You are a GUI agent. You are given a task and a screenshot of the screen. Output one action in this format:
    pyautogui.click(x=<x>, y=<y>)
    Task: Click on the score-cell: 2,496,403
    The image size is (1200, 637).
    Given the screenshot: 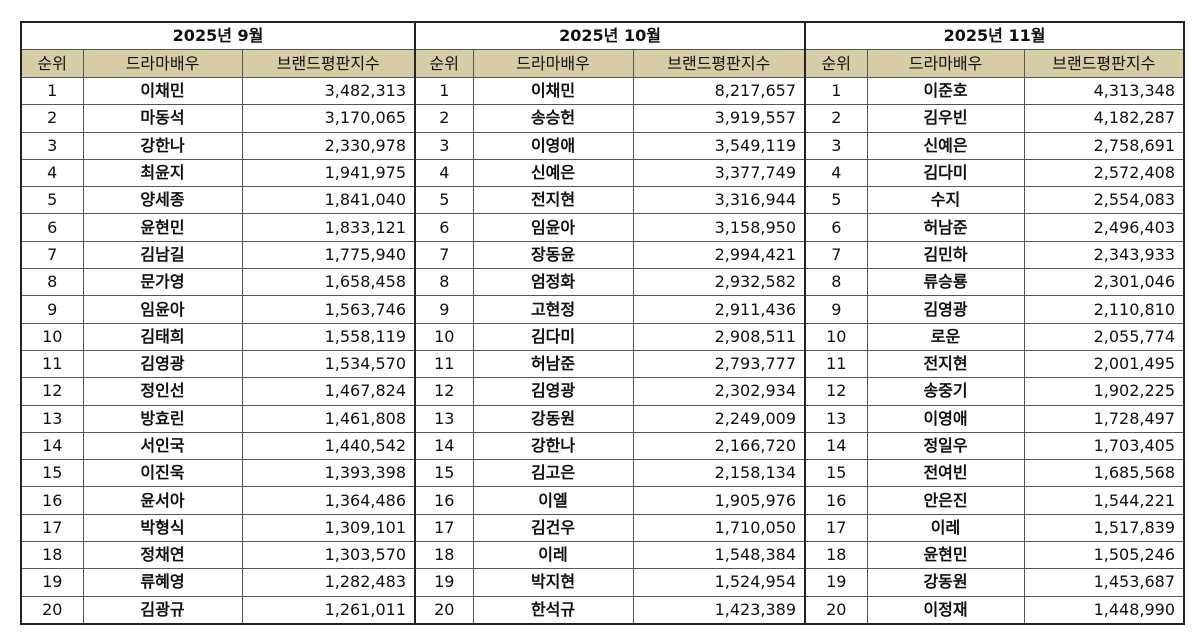 What is the action you would take?
    pyautogui.click(x=1103, y=227)
    